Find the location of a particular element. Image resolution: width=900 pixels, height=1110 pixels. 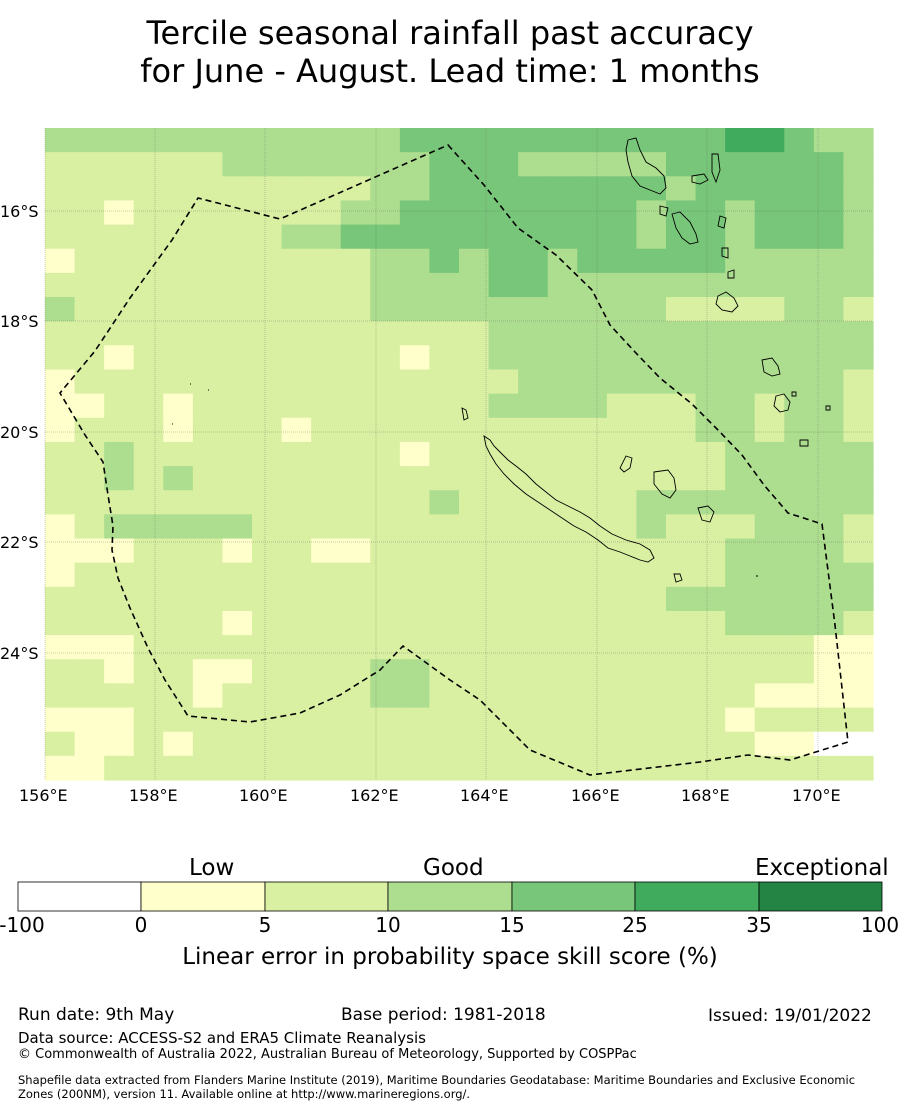

new-caledonia-coastline is located at coordinates (569, 499).